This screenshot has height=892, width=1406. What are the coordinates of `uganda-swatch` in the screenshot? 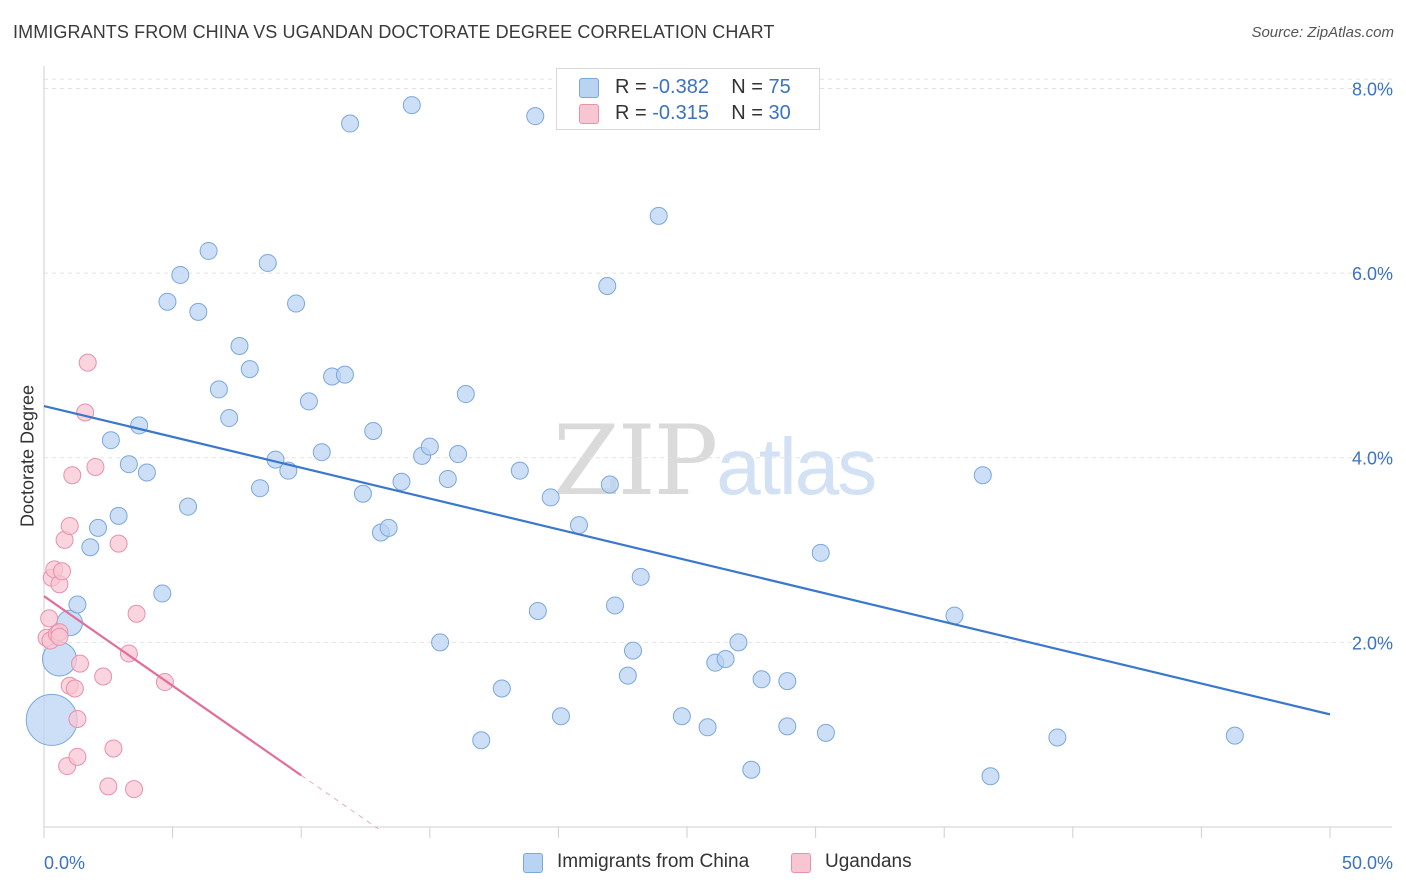 It's located at (589, 114).